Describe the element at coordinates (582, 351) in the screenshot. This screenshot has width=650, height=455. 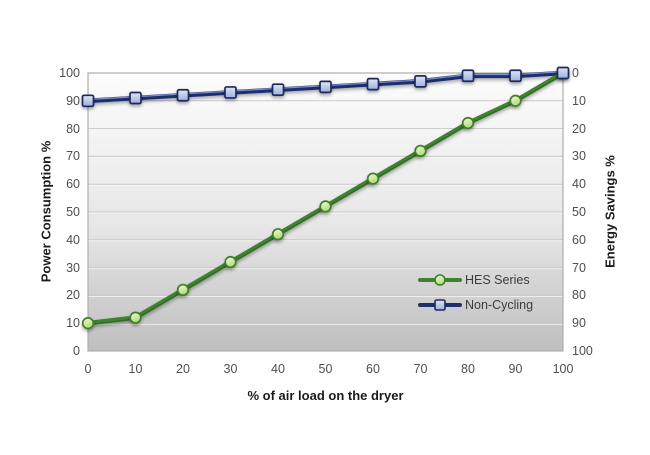
I see `y-axis-tick-right: 100` at that location.